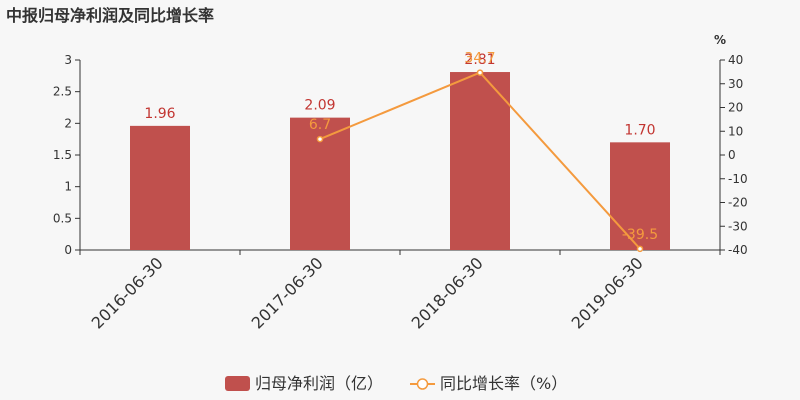 Image resolution: width=800 pixels, height=400 pixels. What do you see at coordinates (735, 84) in the screenshot?
I see `y-right-tick-label: 30` at bounding box center [735, 84].